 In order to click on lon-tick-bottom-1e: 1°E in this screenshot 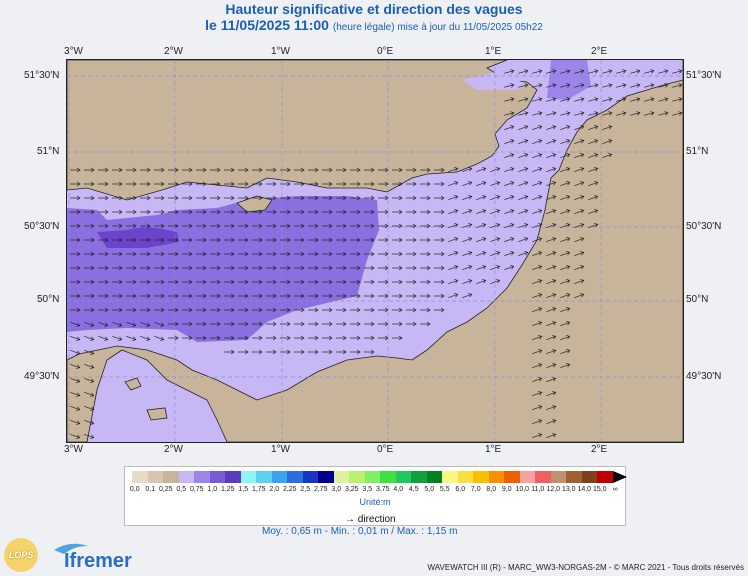, I will do `click(493, 449)`.